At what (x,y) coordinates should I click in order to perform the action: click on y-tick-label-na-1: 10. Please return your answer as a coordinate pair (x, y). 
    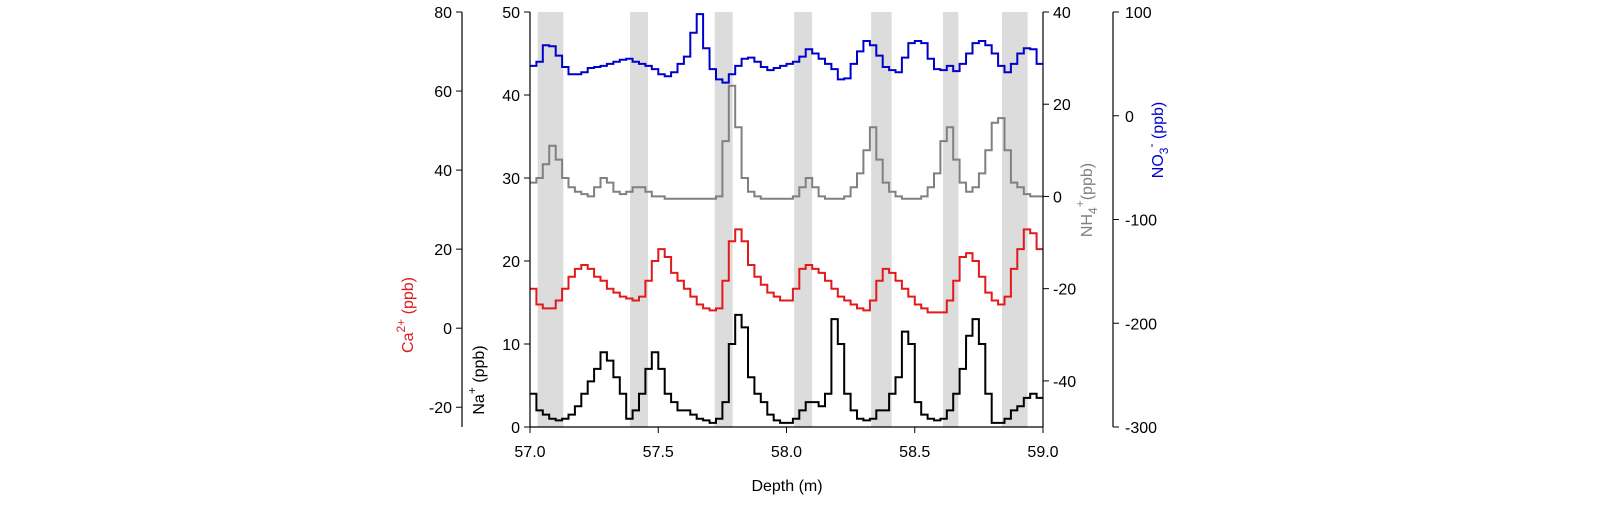
    Looking at the image, I should click on (511, 345).